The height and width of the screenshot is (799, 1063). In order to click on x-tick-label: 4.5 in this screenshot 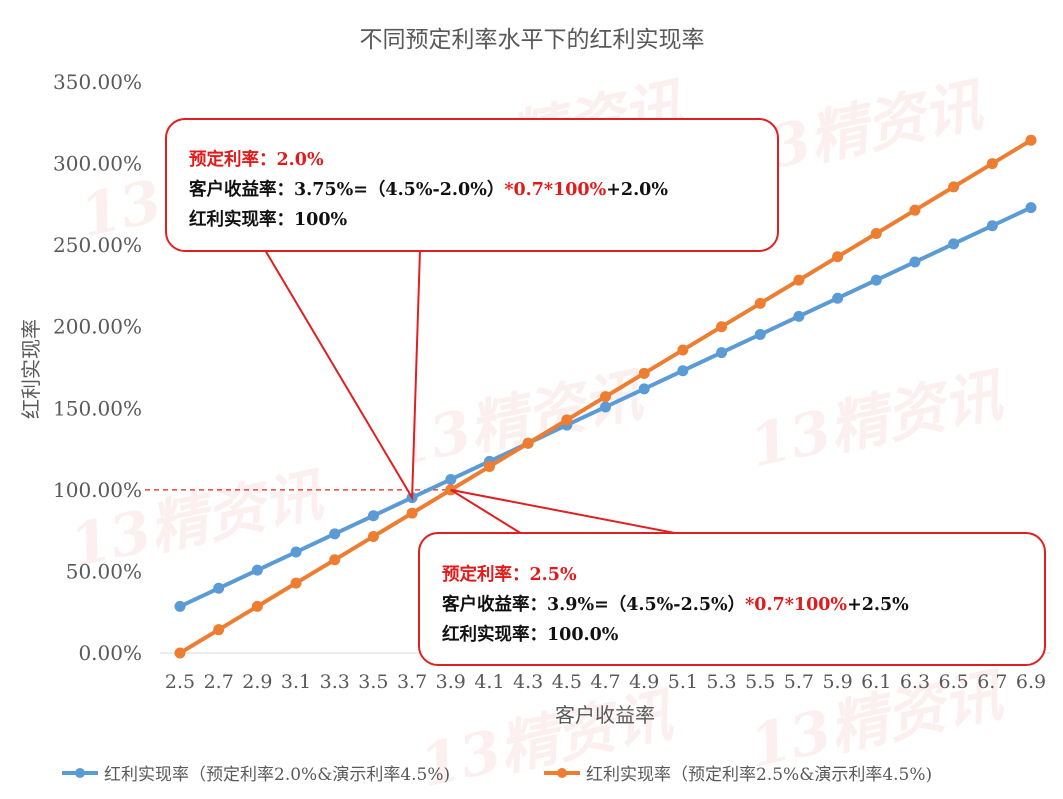, I will do `click(567, 682)`.